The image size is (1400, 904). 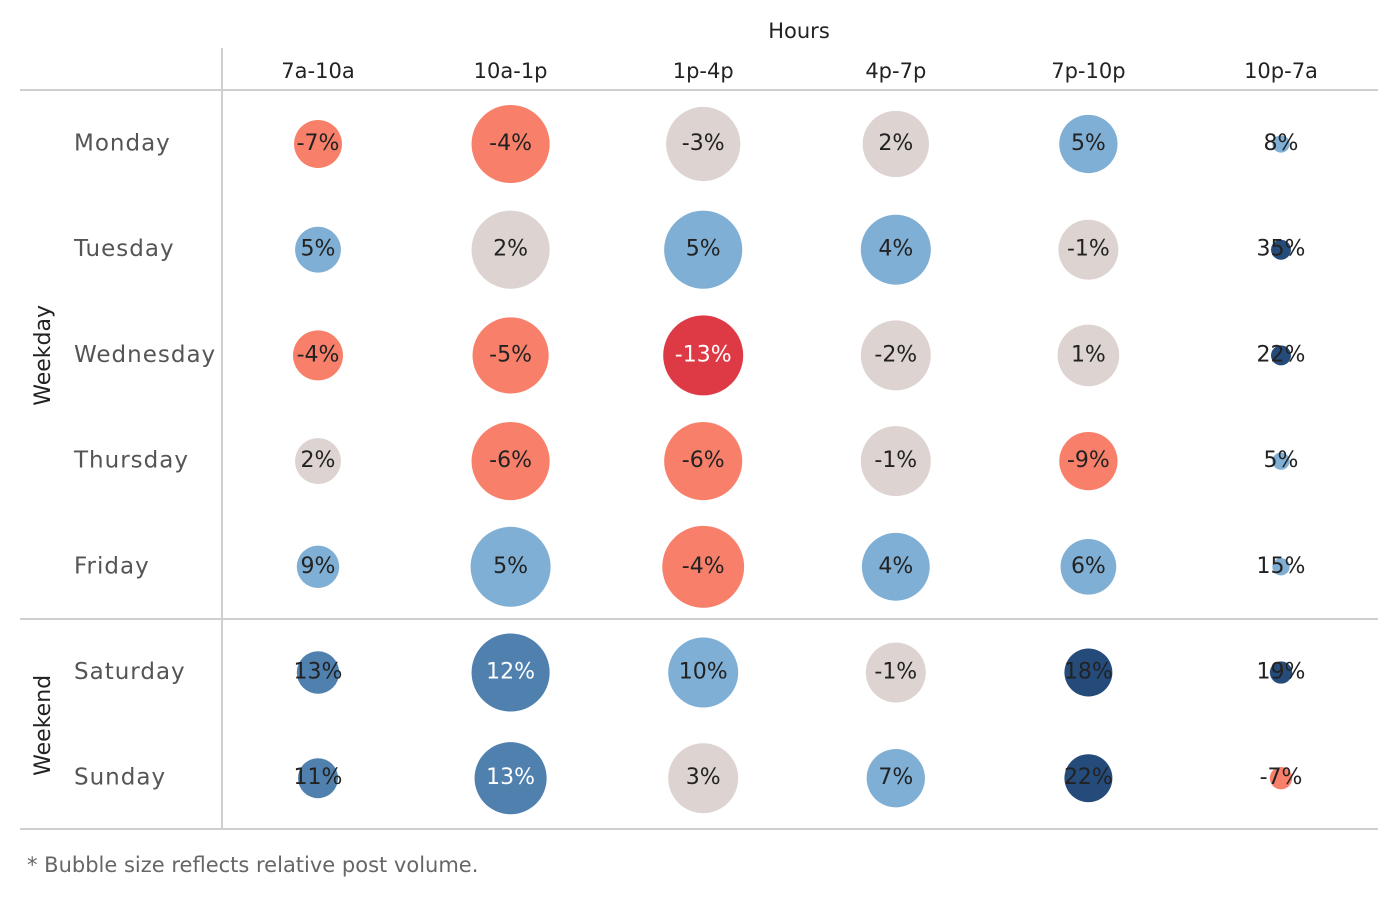 I want to click on column-label: 7p-10p, so click(x=1088, y=71).